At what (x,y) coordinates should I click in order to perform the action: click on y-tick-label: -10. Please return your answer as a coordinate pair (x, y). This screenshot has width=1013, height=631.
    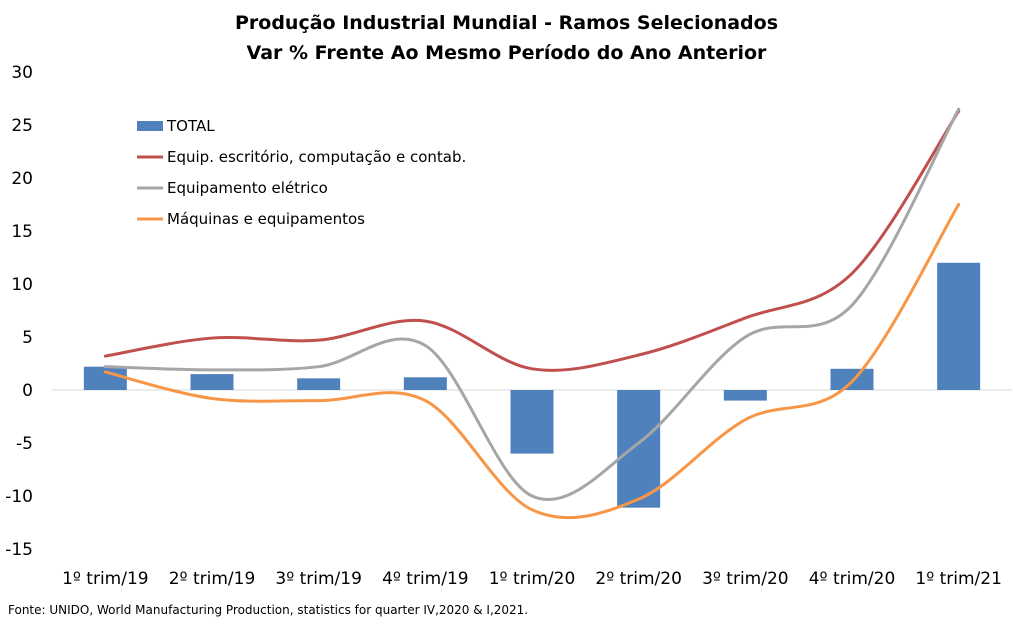
    Looking at the image, I should click on (19, 497).